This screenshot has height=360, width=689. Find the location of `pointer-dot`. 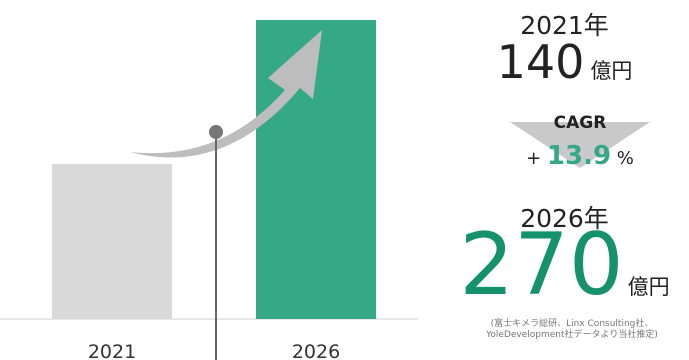

pointer-dot is located at coordinates (216, 132).